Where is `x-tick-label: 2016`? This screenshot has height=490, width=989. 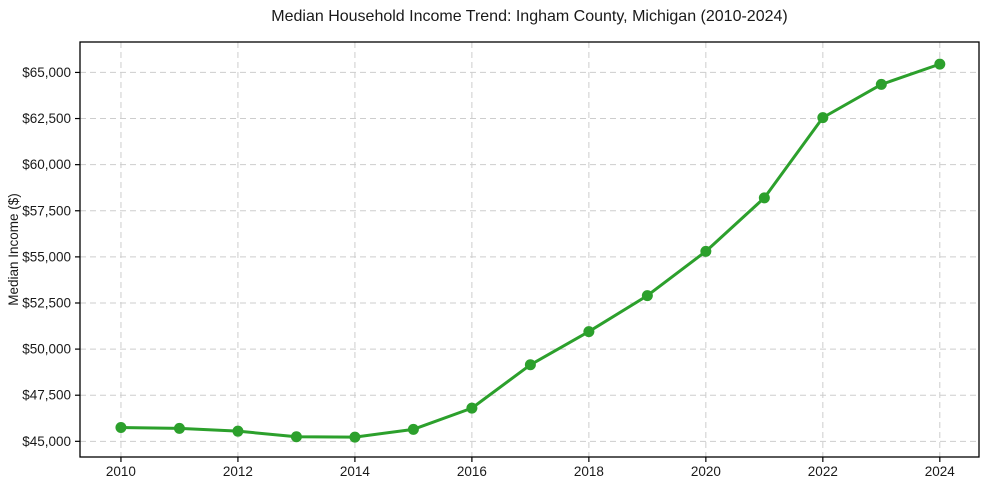
x-tick-label: 2016 is located at coordinates (472, 471).